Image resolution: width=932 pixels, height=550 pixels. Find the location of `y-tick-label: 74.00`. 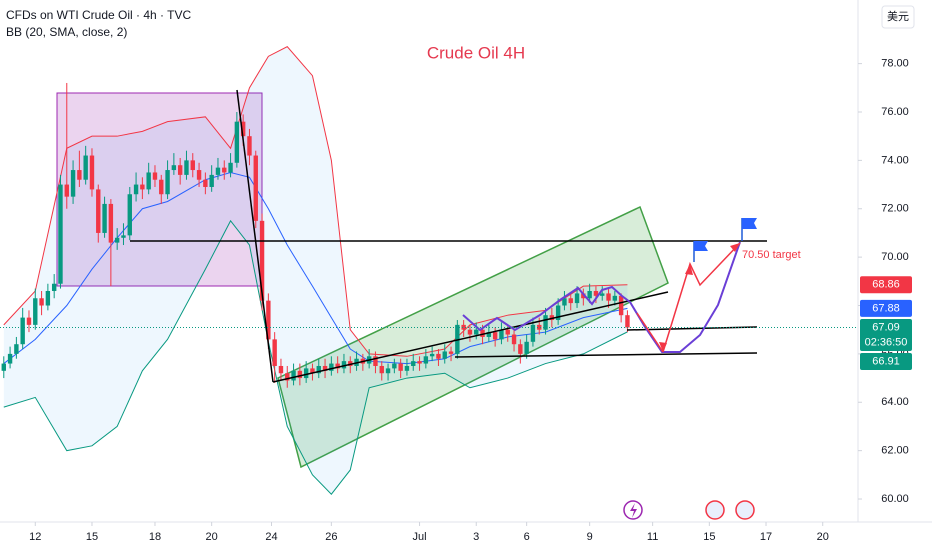

y-tick-label: 74.00 is located at coordinates (895, 160).